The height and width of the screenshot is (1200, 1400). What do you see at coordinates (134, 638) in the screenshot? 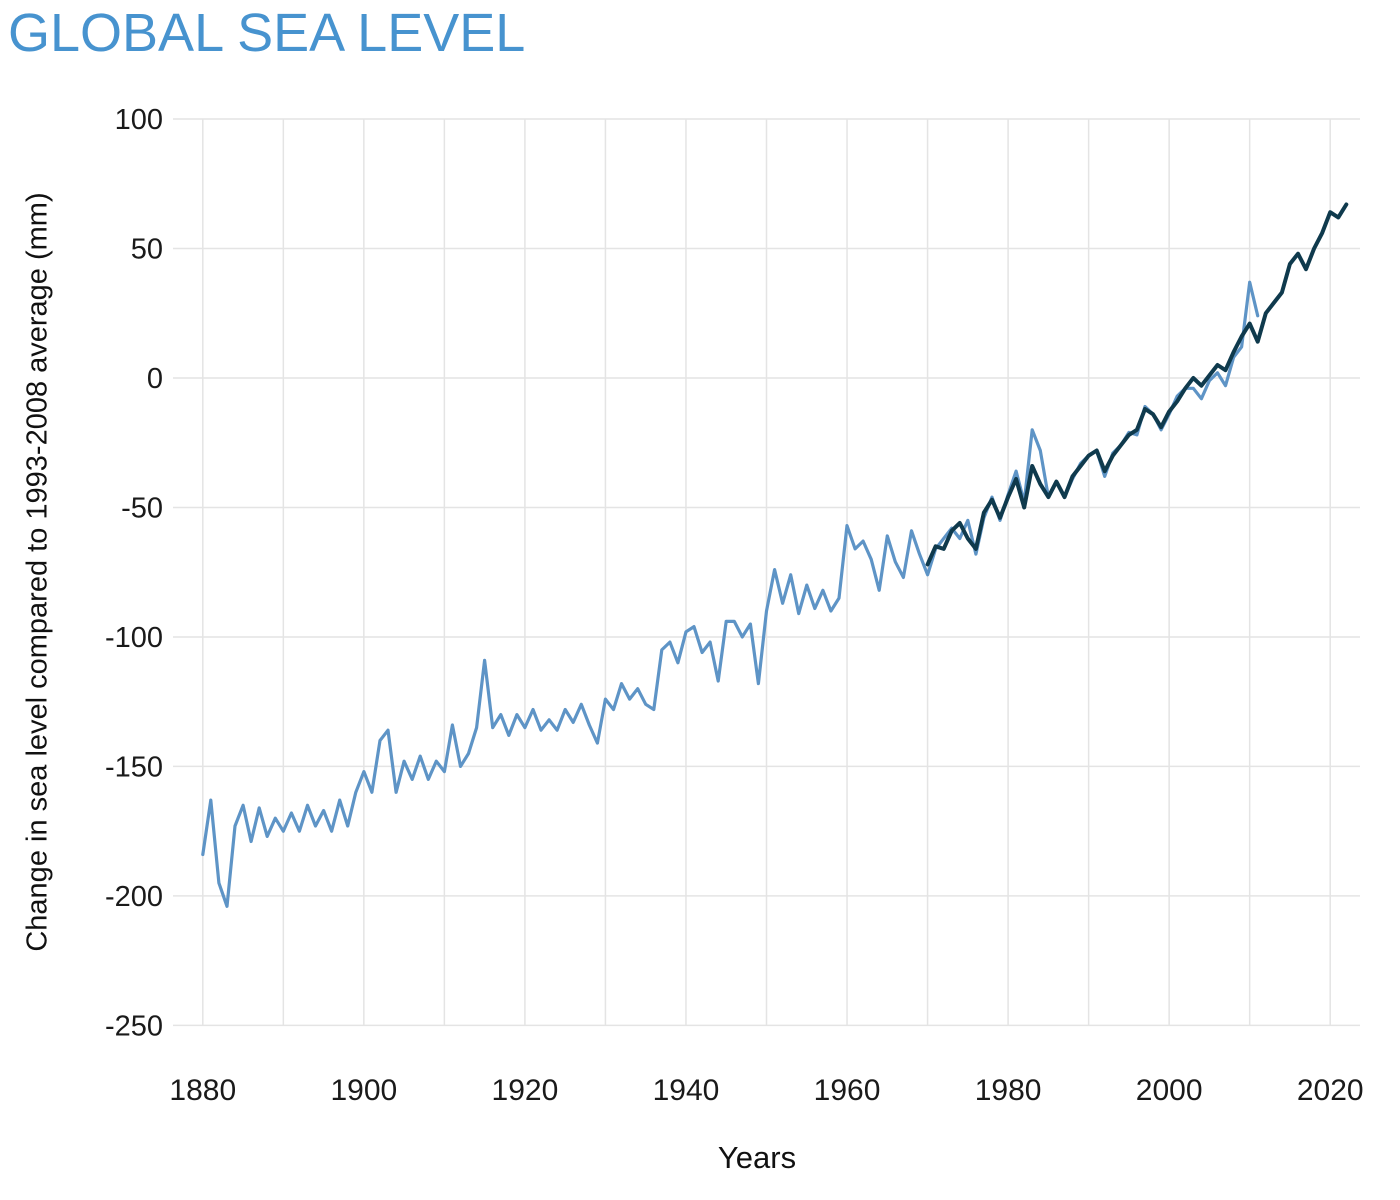
I see `y-tick-label: -100` at bounding box center [134, 638].